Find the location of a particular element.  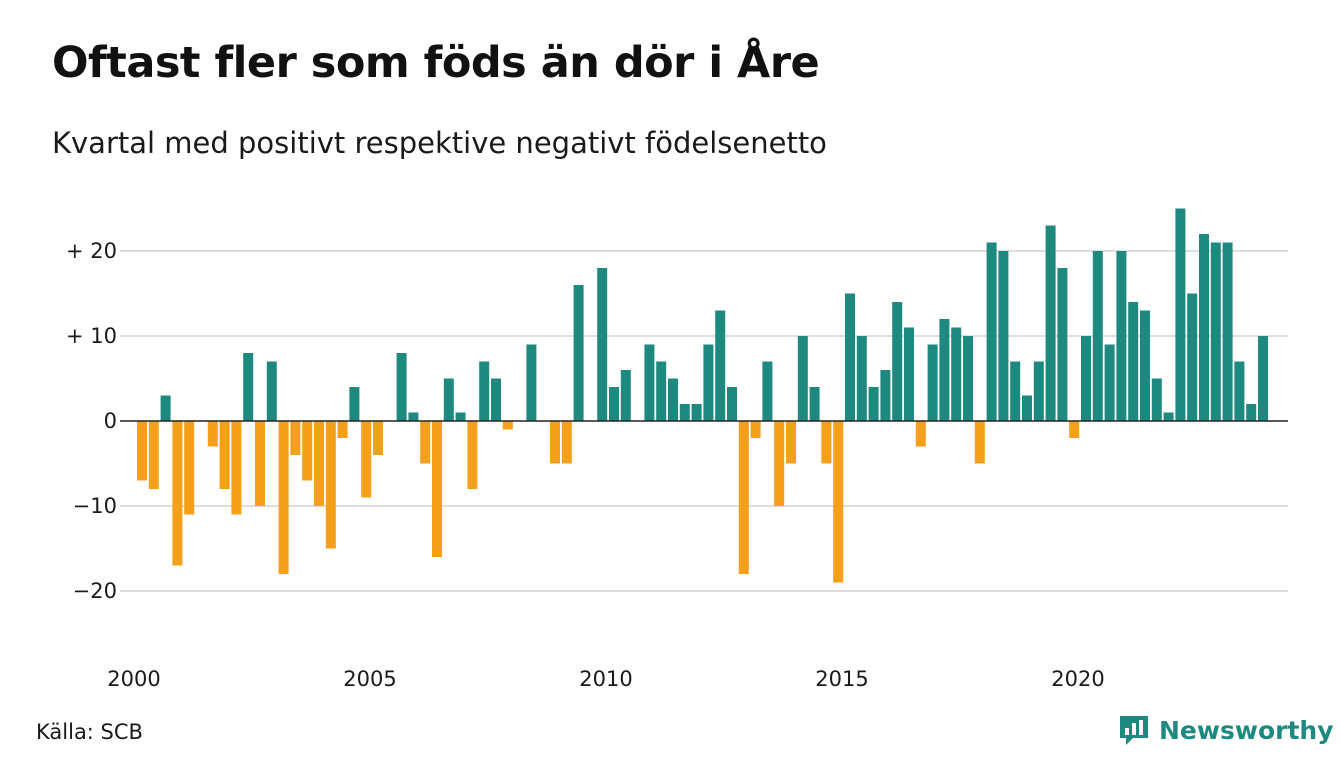

brand-name: Newsworthy is located at coordinates (1246, 730).